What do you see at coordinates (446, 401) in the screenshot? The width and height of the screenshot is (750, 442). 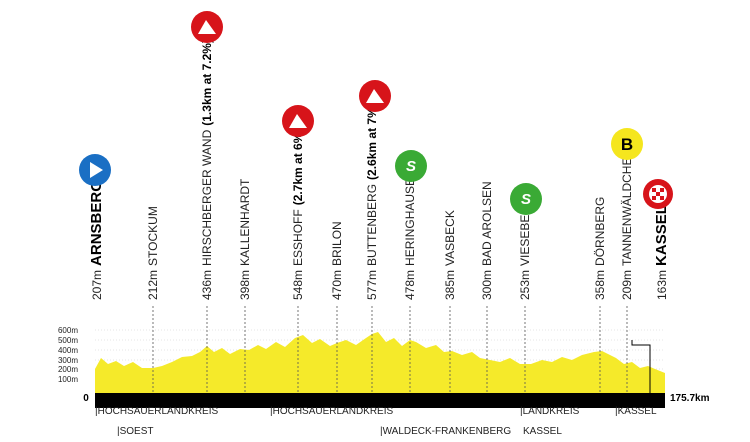 I see `km-label: 110.1` at bounding box center [446, 401].